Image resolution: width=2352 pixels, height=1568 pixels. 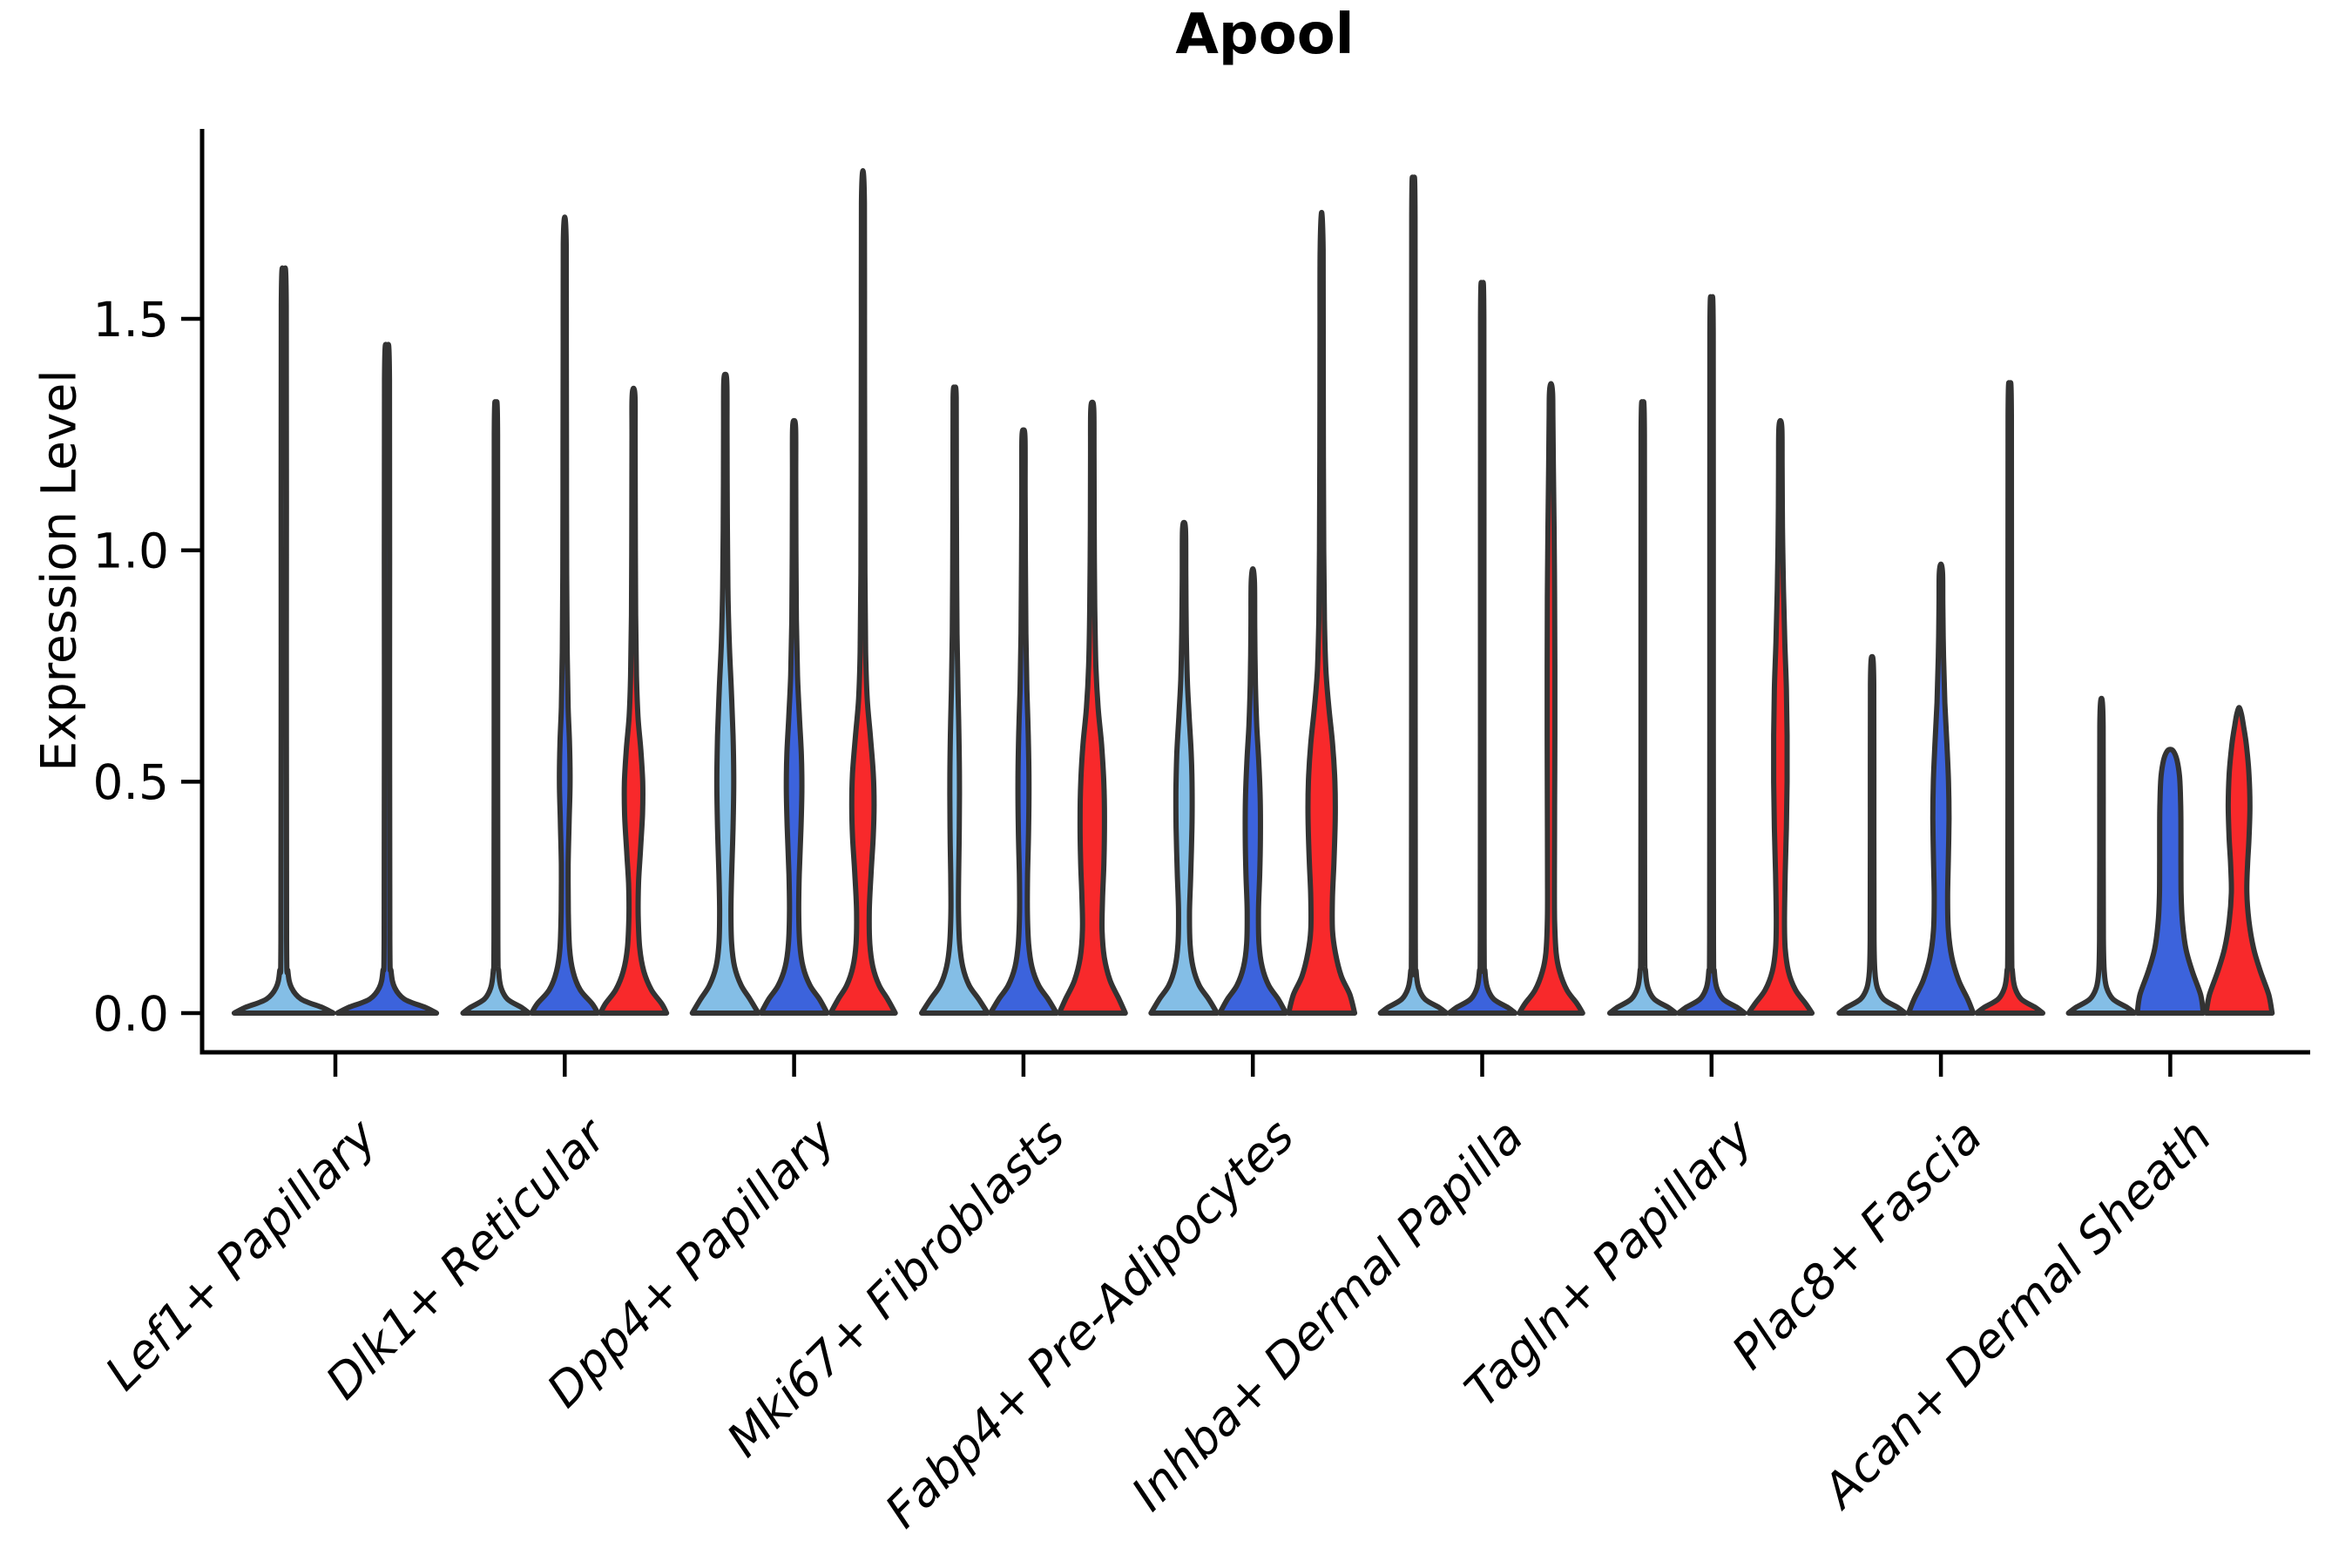 I want to click on y-tick-label-0.0: 0.0, so click(x=131, y=1014).